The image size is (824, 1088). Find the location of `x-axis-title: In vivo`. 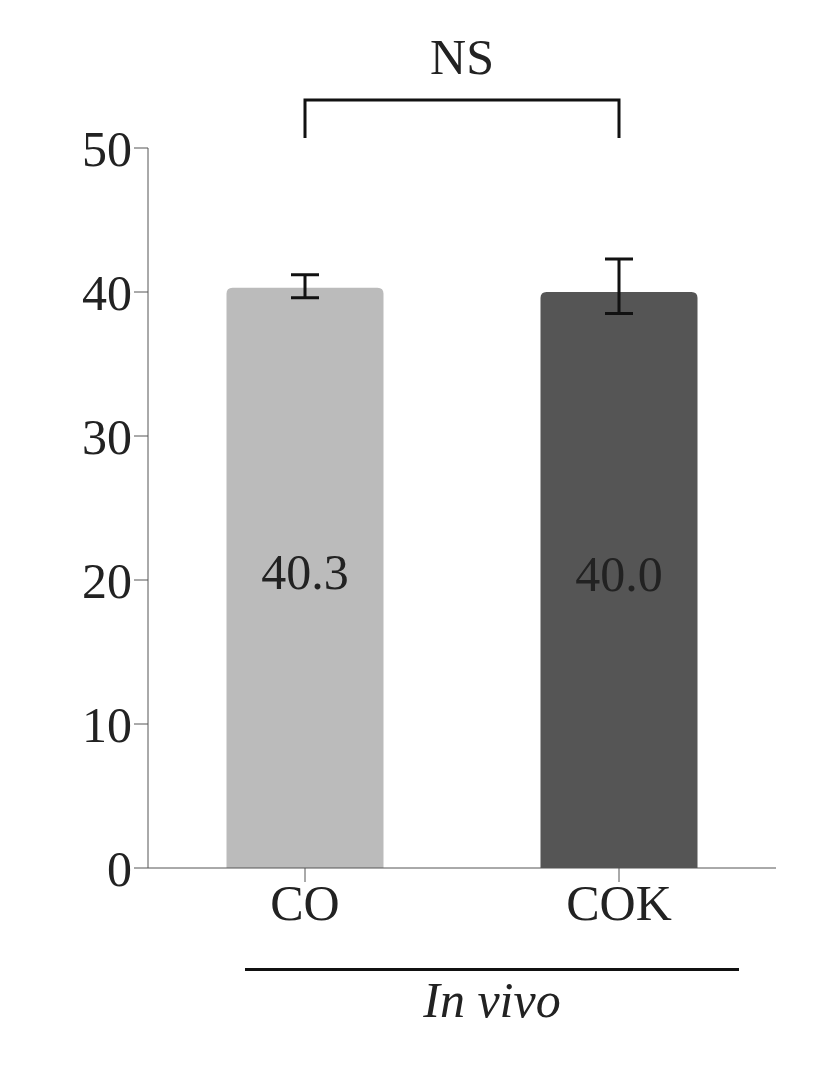

x-axis-title: In vivo is located at coordinates (492, 1000).